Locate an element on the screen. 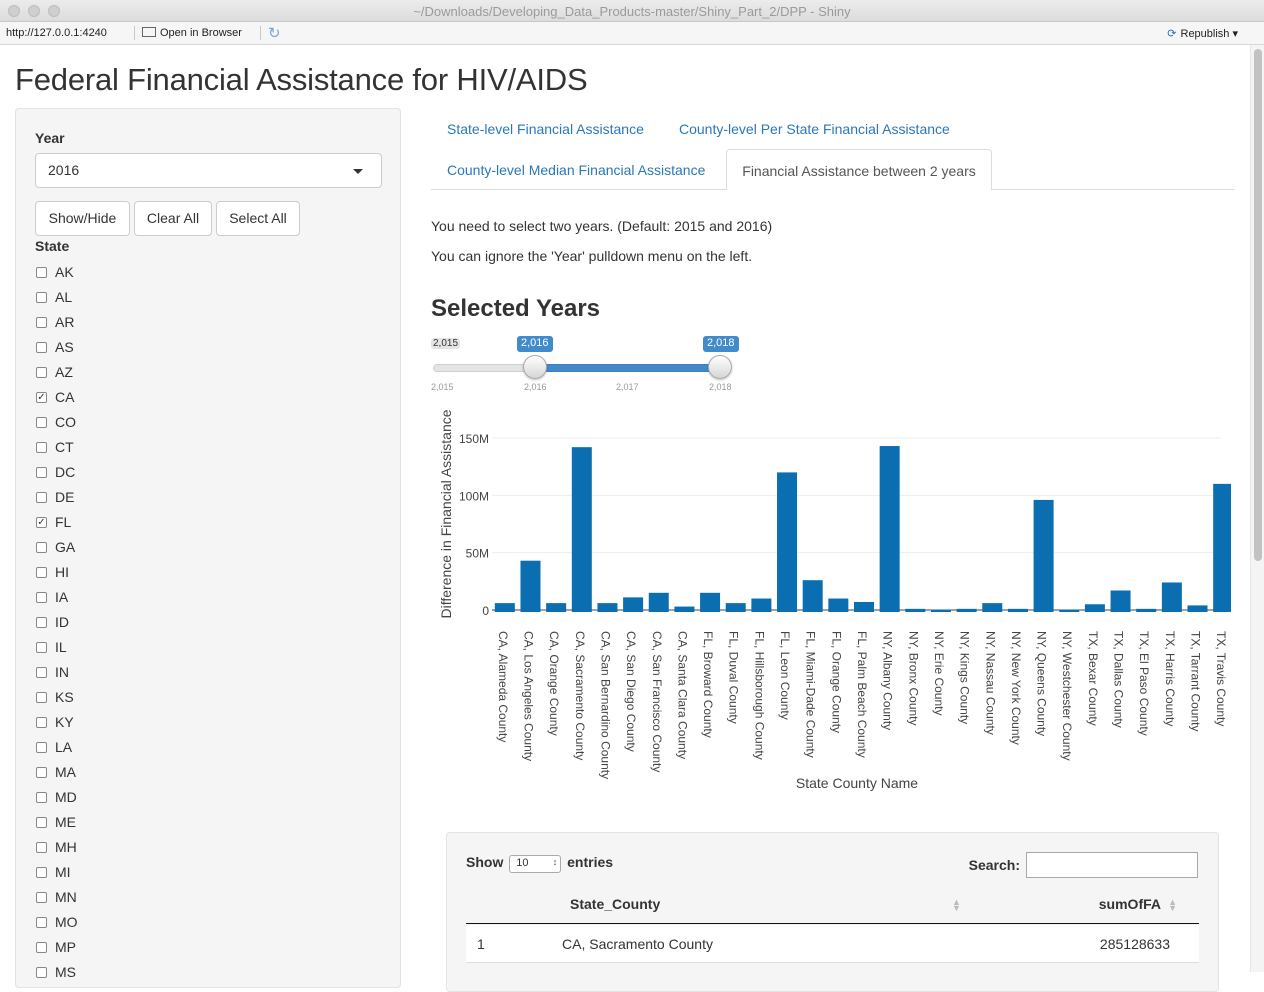  republish-button: ⟳ Republish ▾ is located at coordinates (1202, 34).